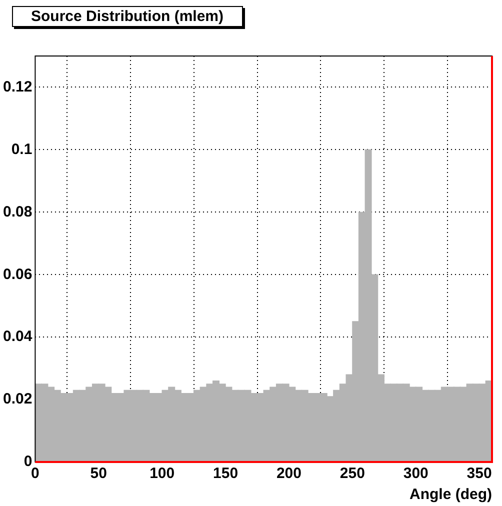  What do you see at coordinates (21, 149) in the screenshot?
I see `y-tick-label: 0.1` at bounding box center [21, 149].